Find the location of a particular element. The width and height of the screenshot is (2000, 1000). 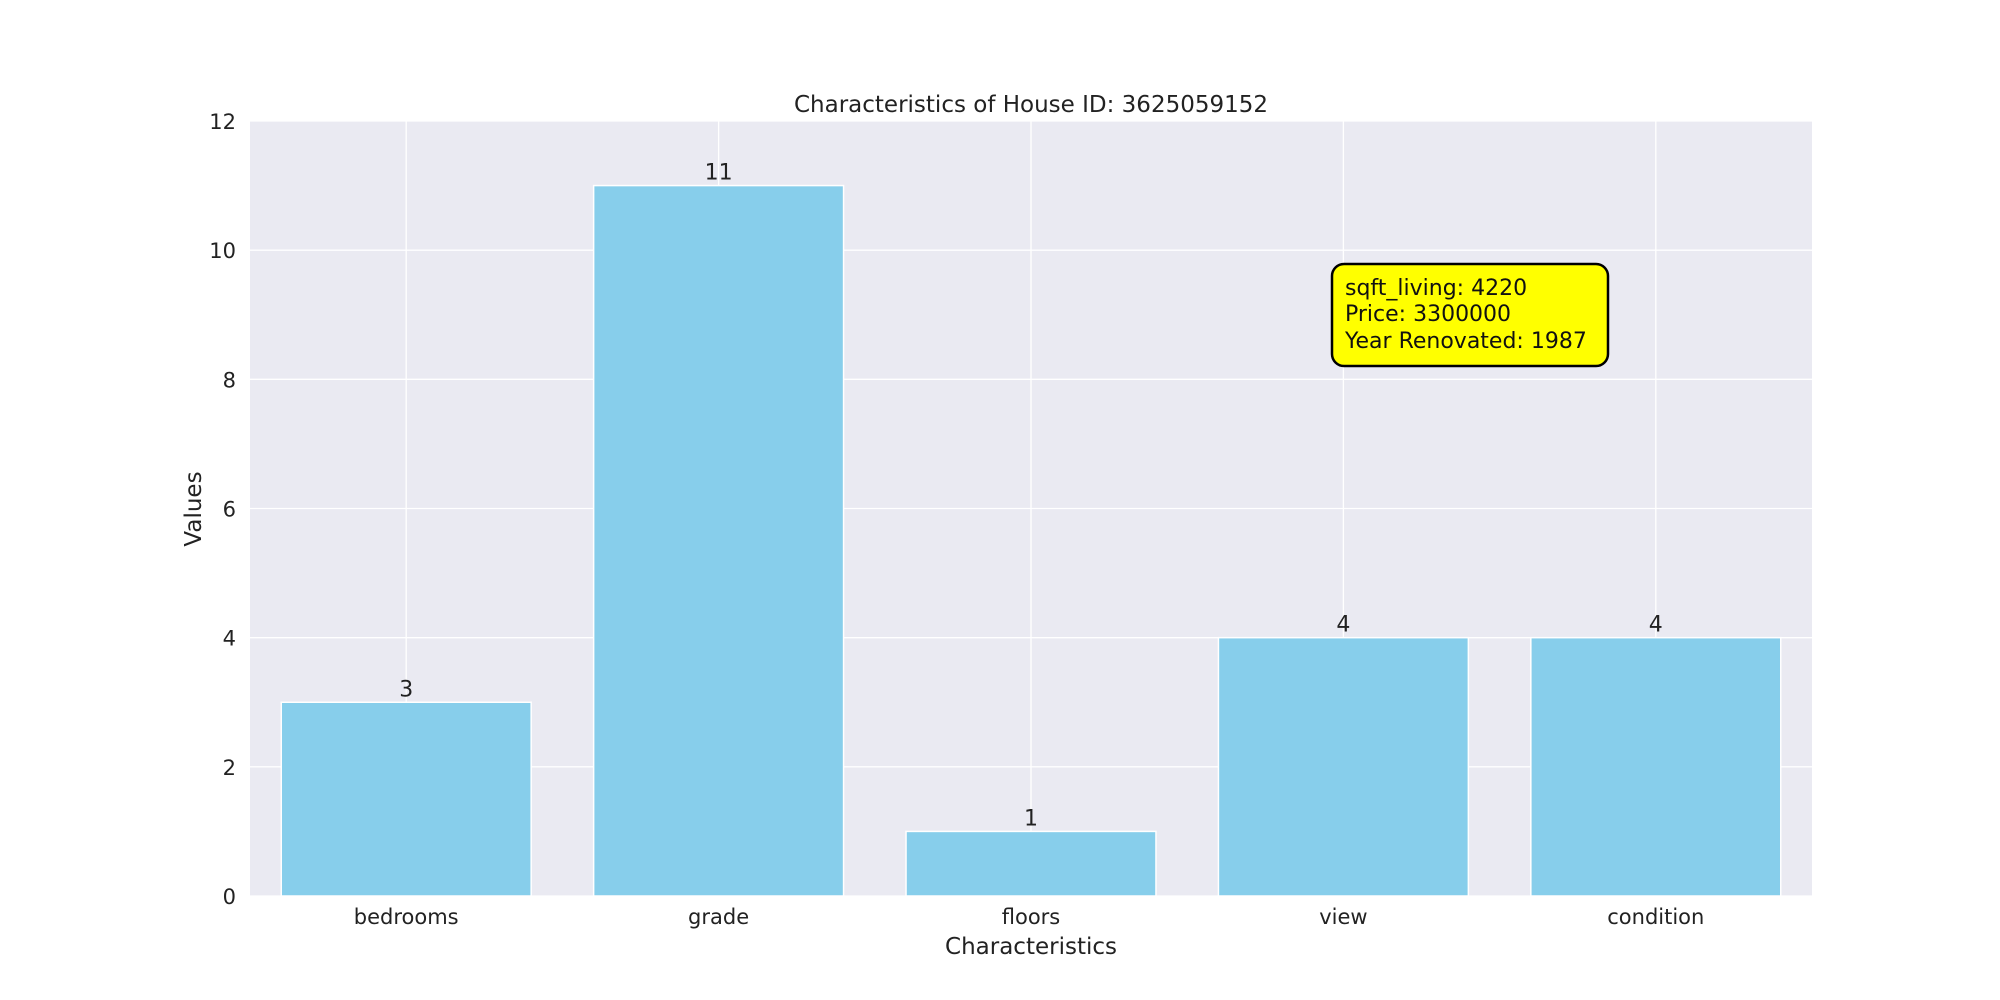

chart-title: Characteristics of House ID: 3625059152 is located at coordinates (1031, 105).